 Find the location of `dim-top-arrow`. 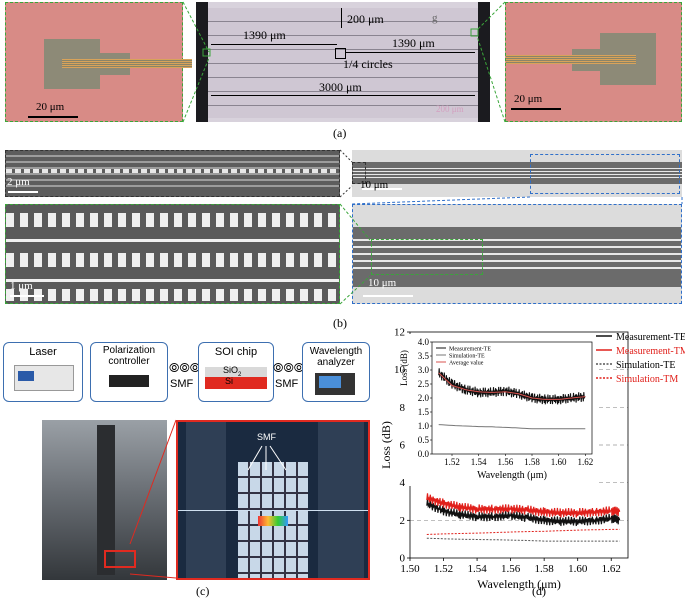

dim-top-arrow is located at coordinates (341, 18).